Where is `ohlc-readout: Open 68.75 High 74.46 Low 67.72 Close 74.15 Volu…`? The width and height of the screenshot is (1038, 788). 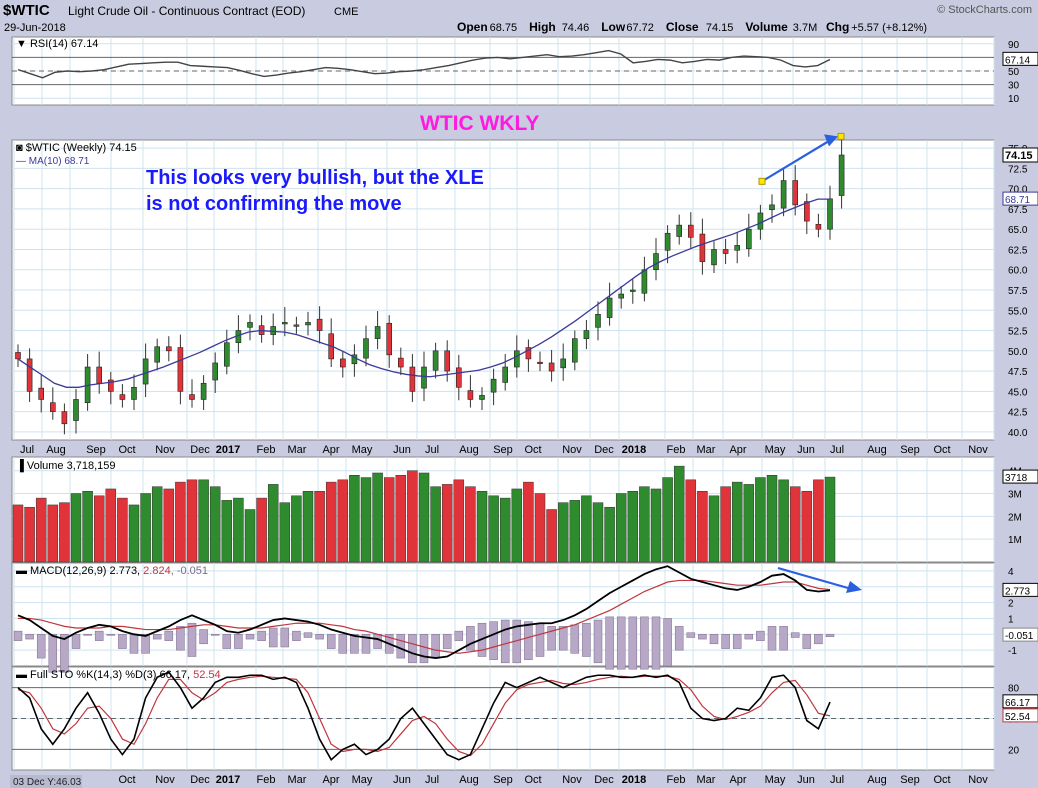
ohlc-readout: Open 68.75 High 74.46 Low 67.72 Close 74.15 Volu… is located at coordinates (692, 27).